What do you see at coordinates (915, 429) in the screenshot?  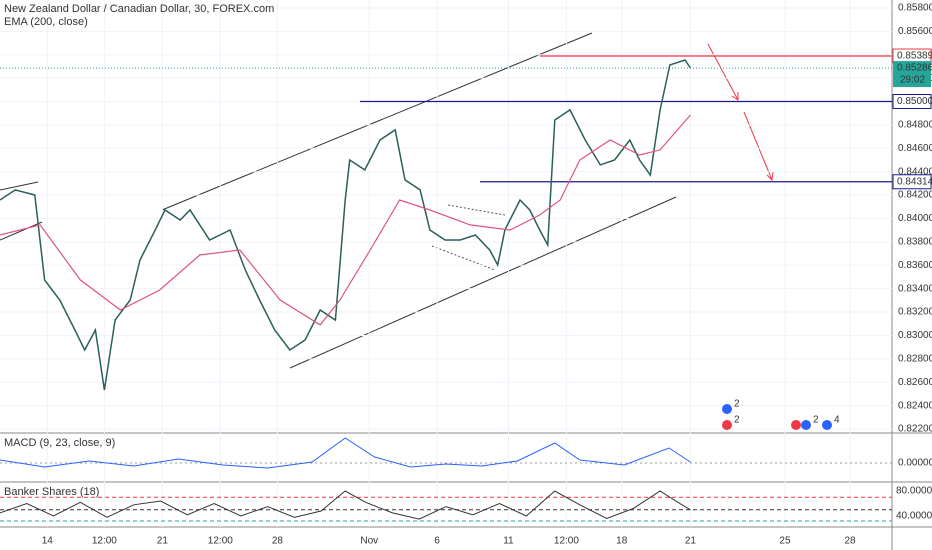 I see `y-tick-label: 0.82200` at bounding box center [915, 429].